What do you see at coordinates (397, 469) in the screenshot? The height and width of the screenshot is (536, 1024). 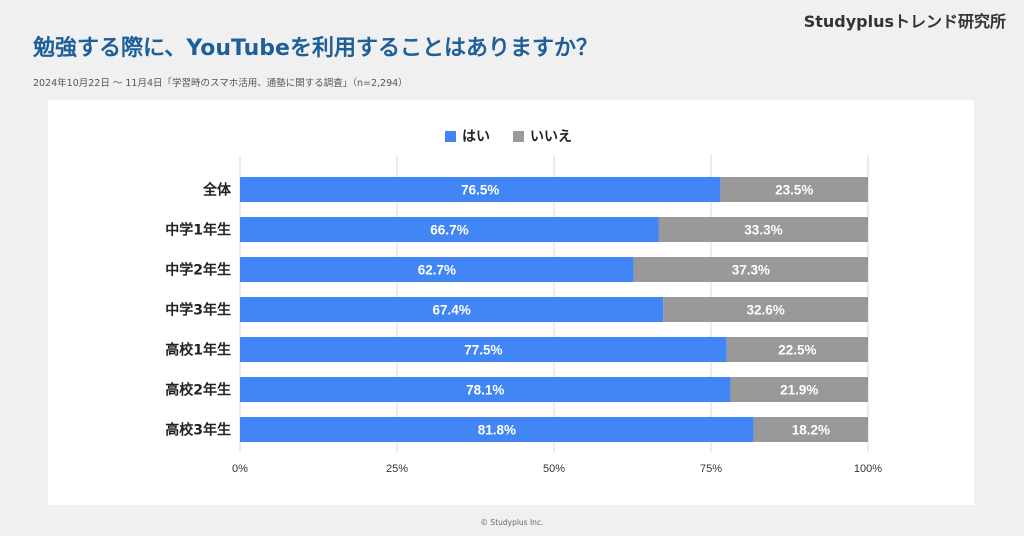 I see `x-tick-label: 25%` at bounding box center [397, 469].